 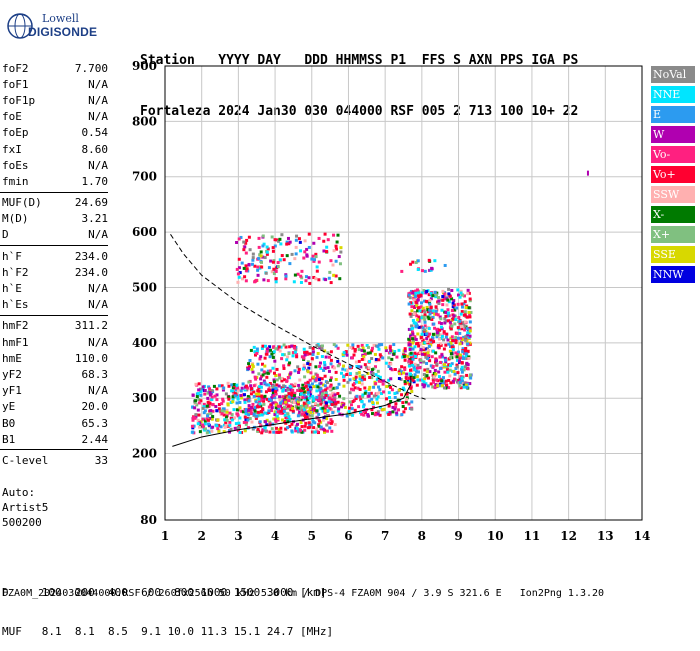 I want to click on param-label: fxI, so click(x=12, y=149).